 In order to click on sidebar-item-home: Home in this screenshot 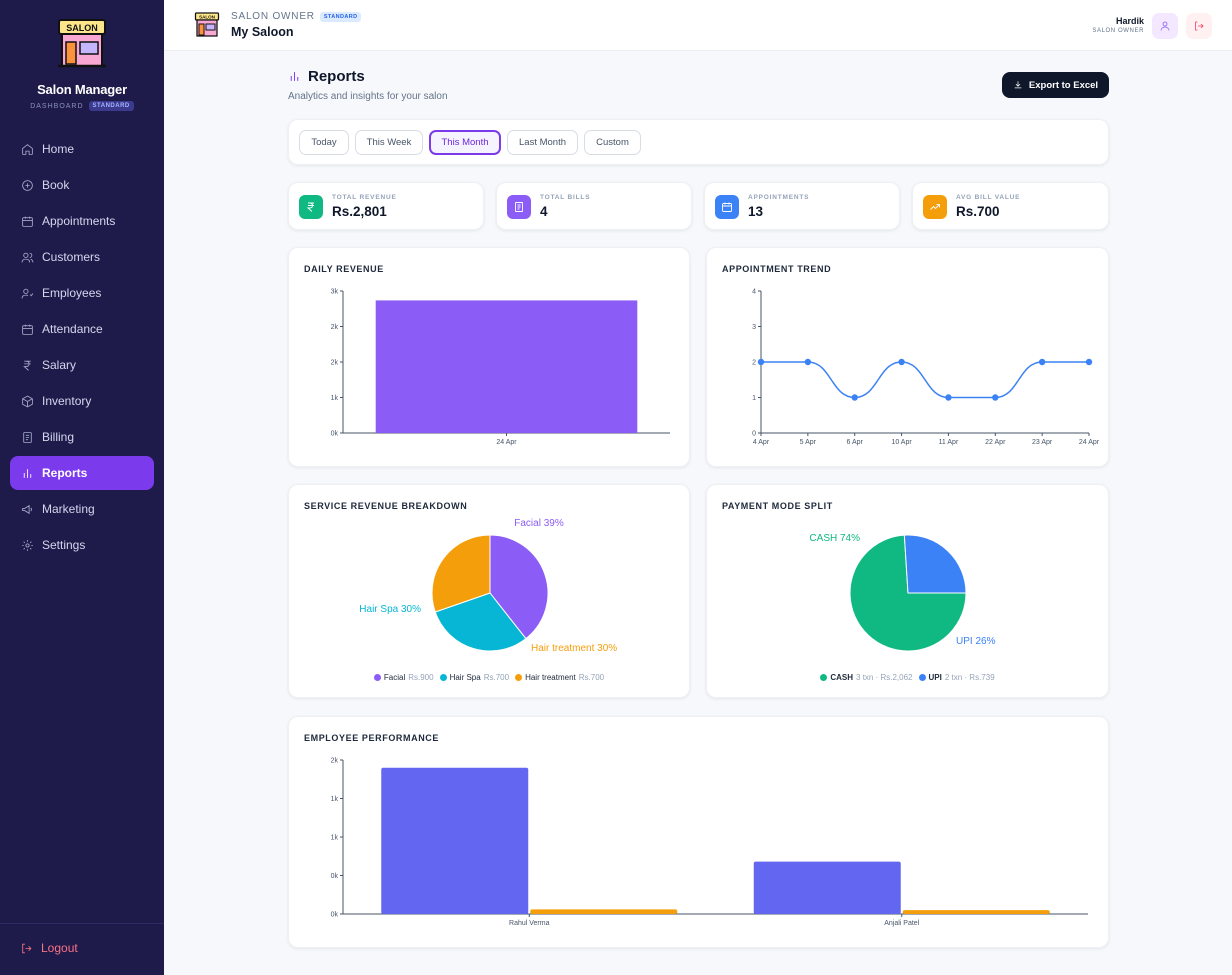, I will do `click(82, 149)`.